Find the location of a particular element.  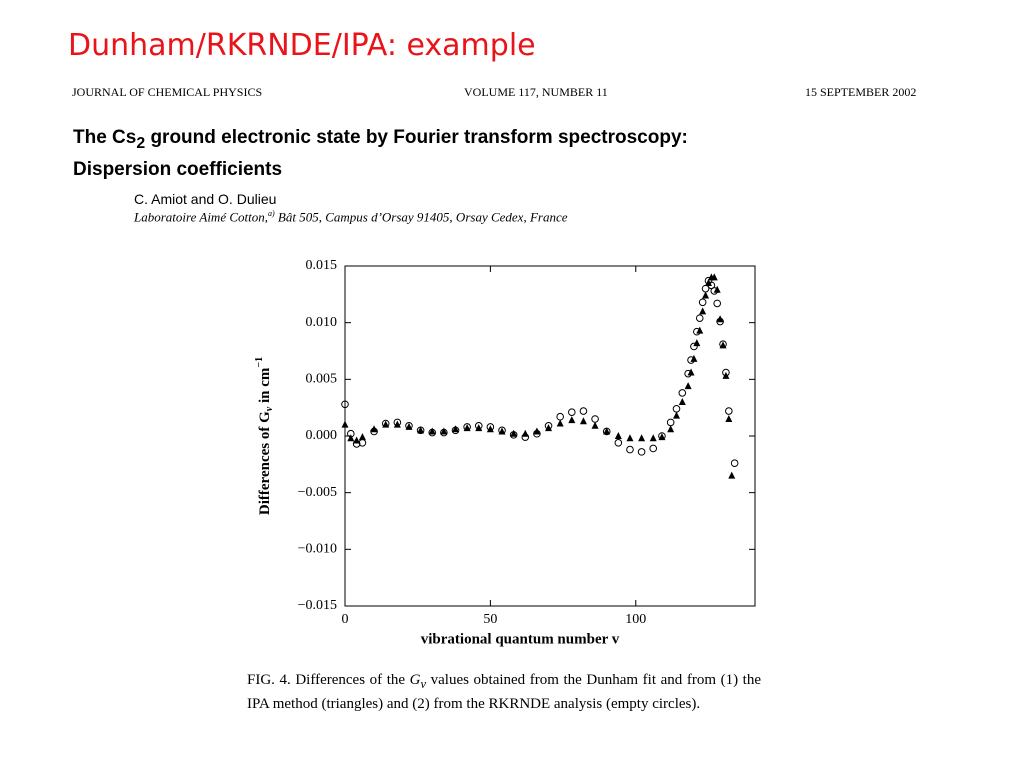

y-axis-label: Differences of Gv in cm−1 is located at coordinates (264, 436).